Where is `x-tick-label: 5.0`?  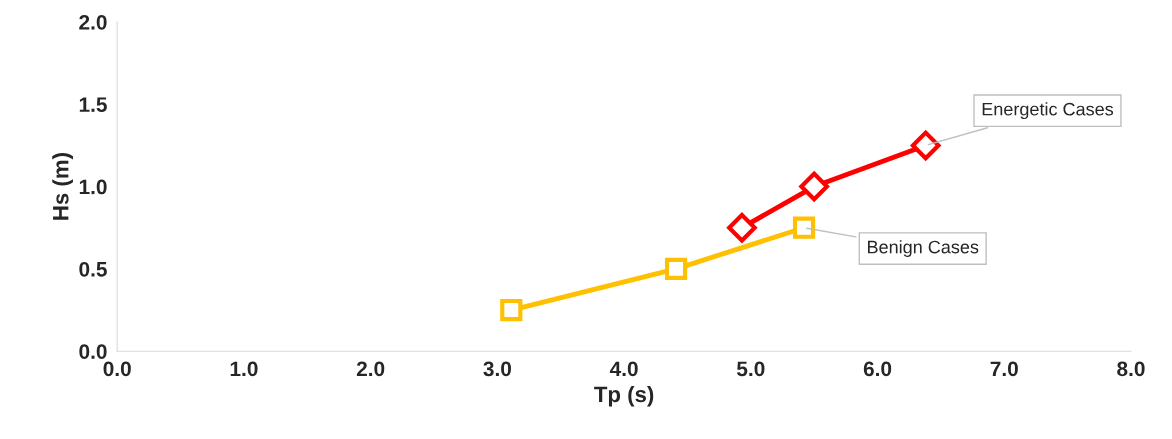 x-tick-label: 5.0 is located at coordinates (750, 369).